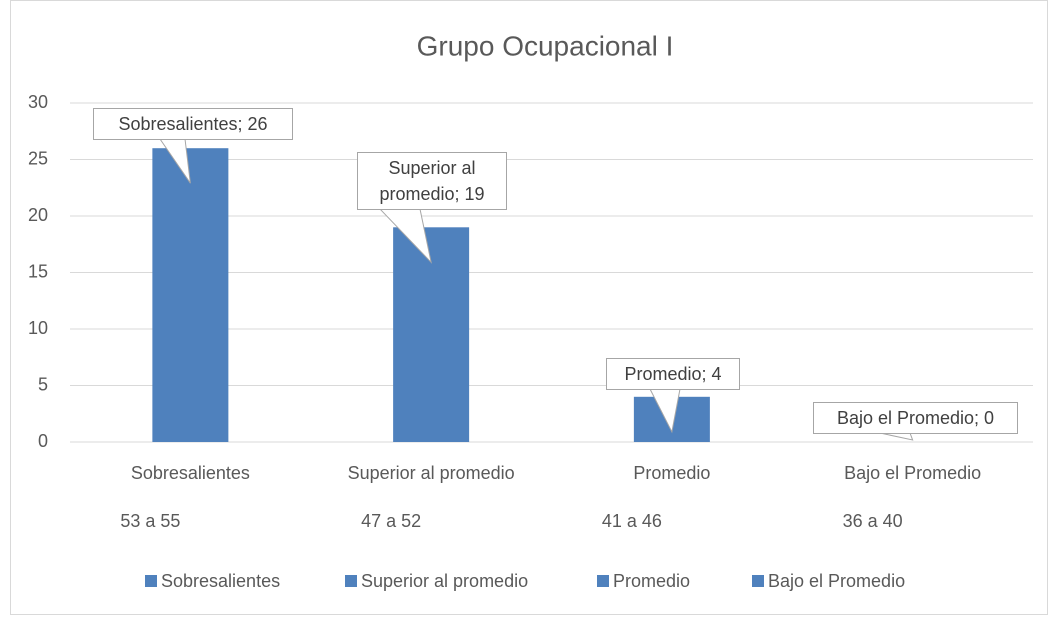 The width and height of the screenshot is (1049, 617). Describe the element at coordinates (873, 521) in the screenshot. I see `x-range-label: 36 a 40` at that location.